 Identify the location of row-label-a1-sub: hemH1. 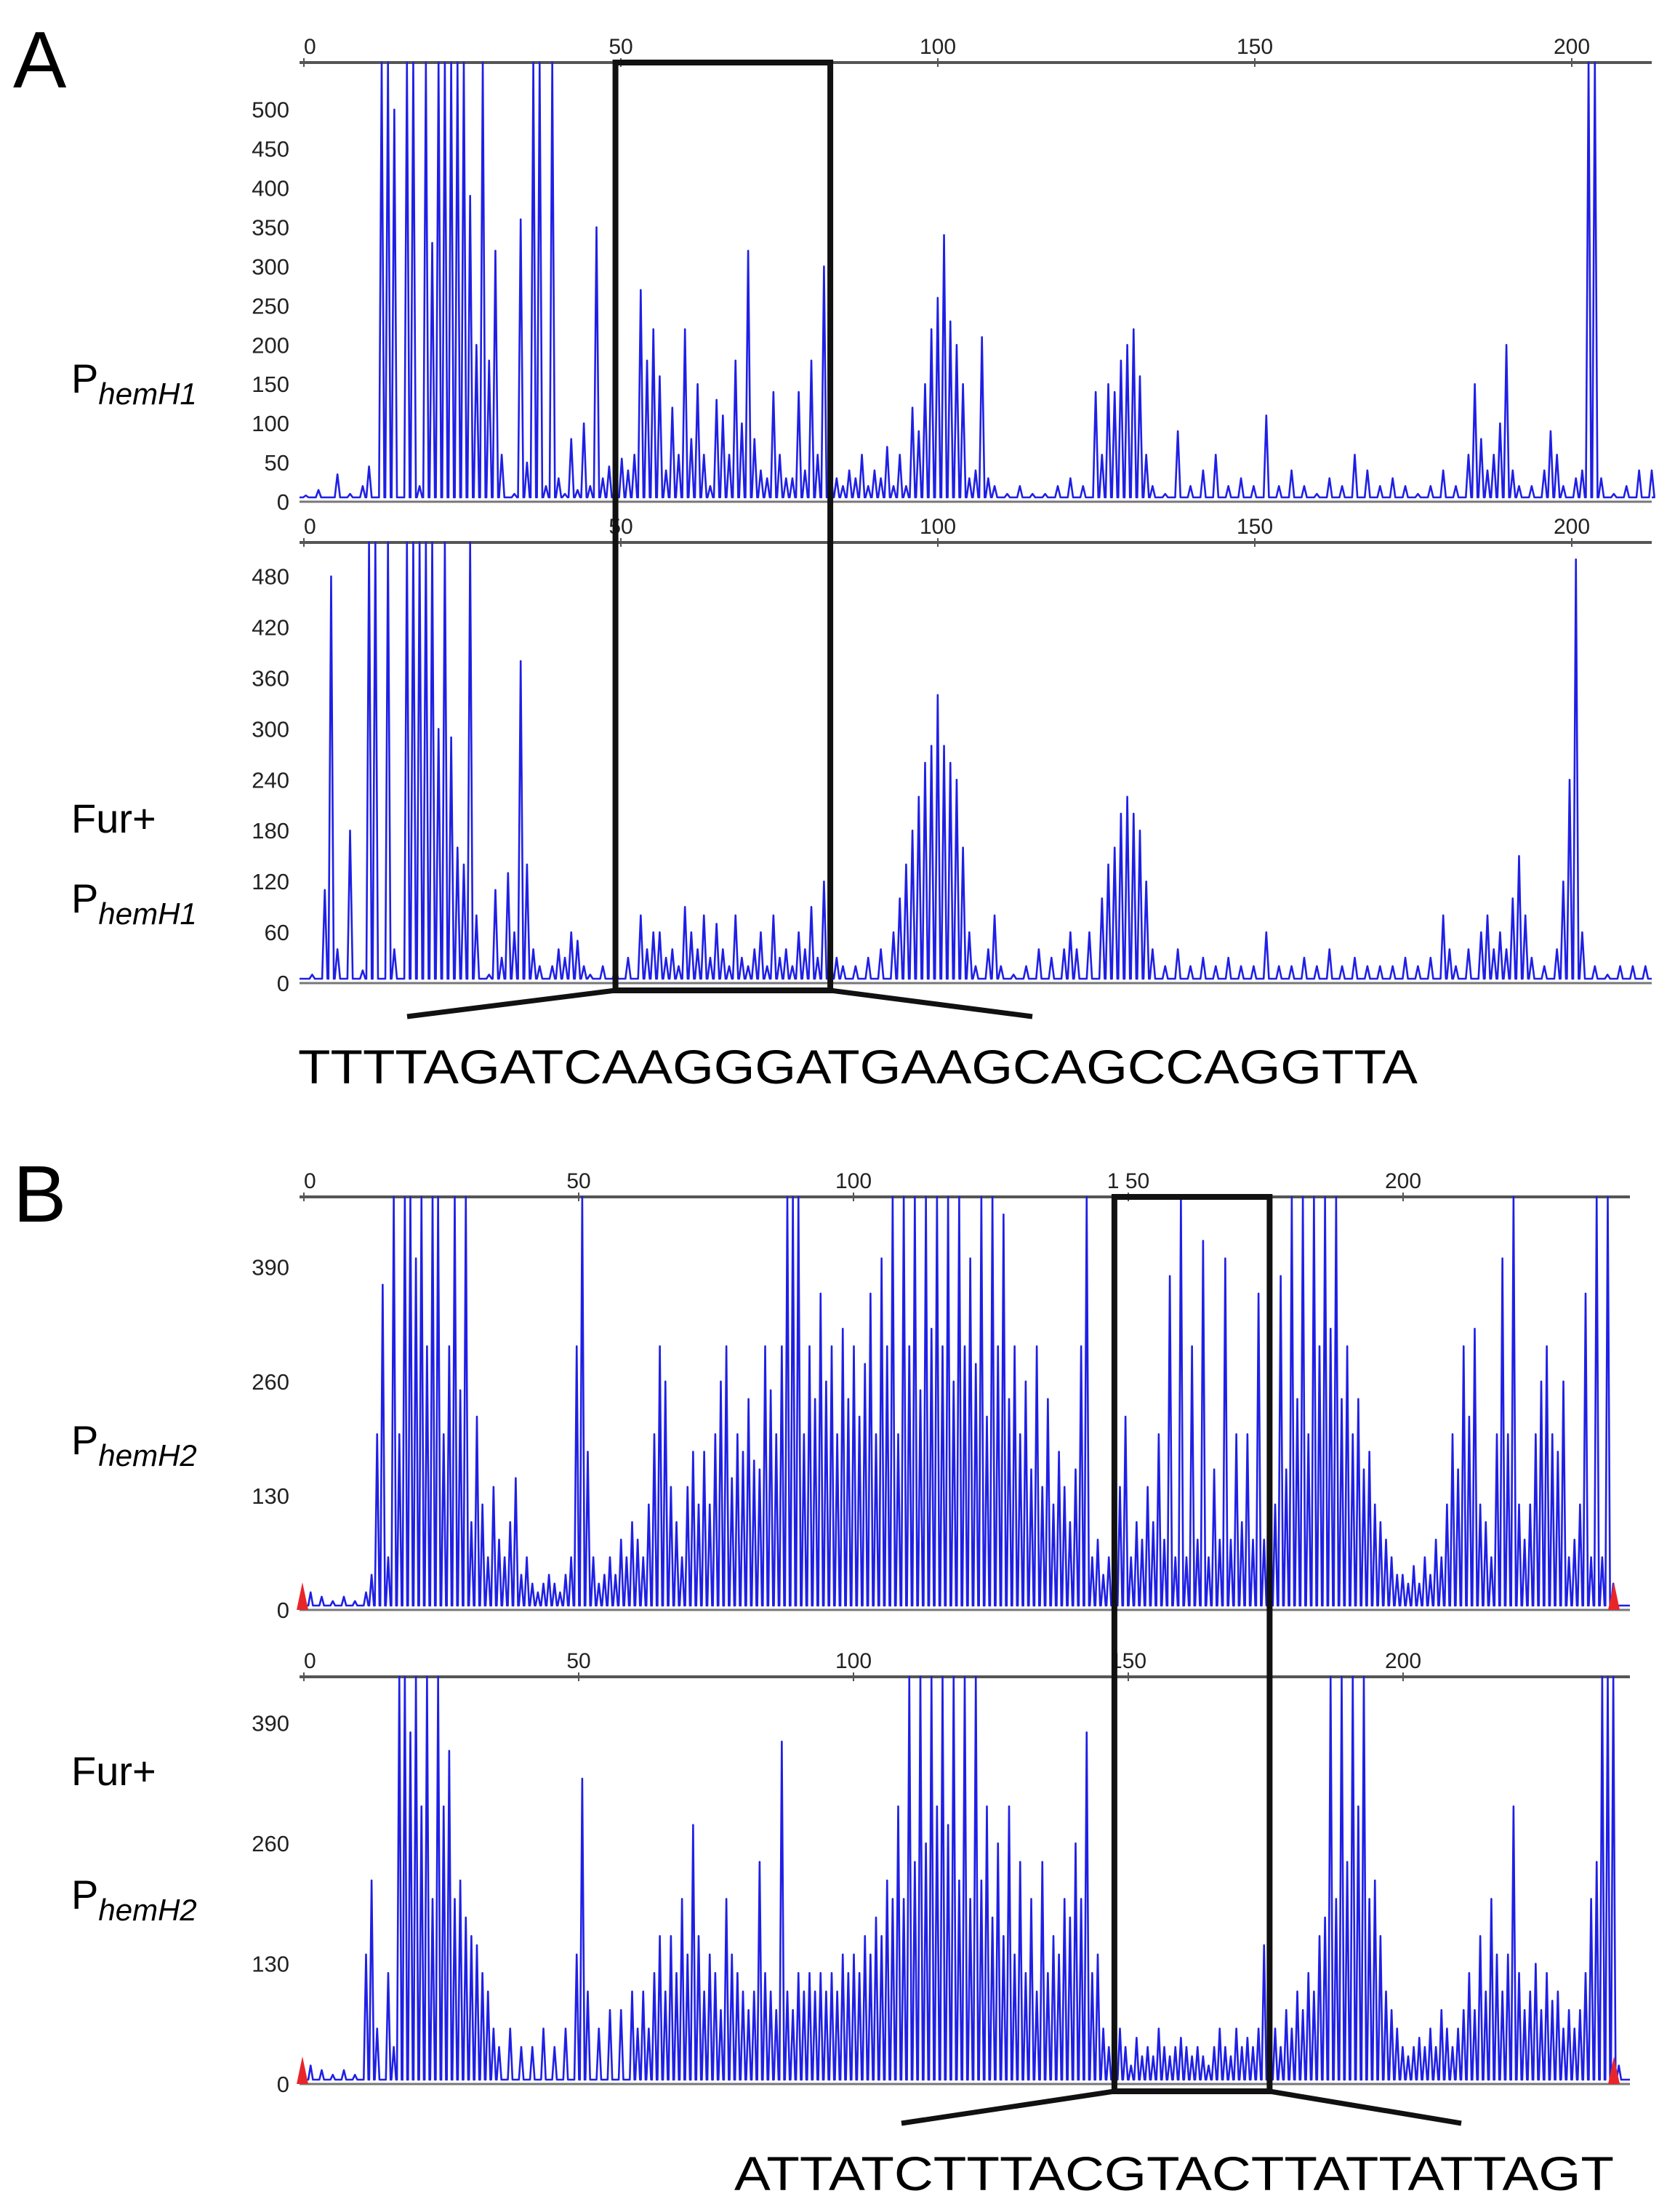
(147, 394).